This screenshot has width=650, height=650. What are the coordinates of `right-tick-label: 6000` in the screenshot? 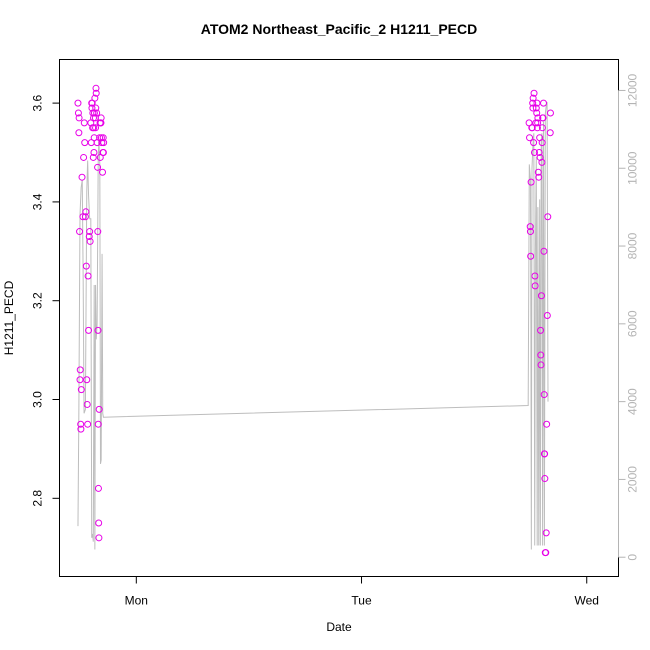 It's located at (633, 323).